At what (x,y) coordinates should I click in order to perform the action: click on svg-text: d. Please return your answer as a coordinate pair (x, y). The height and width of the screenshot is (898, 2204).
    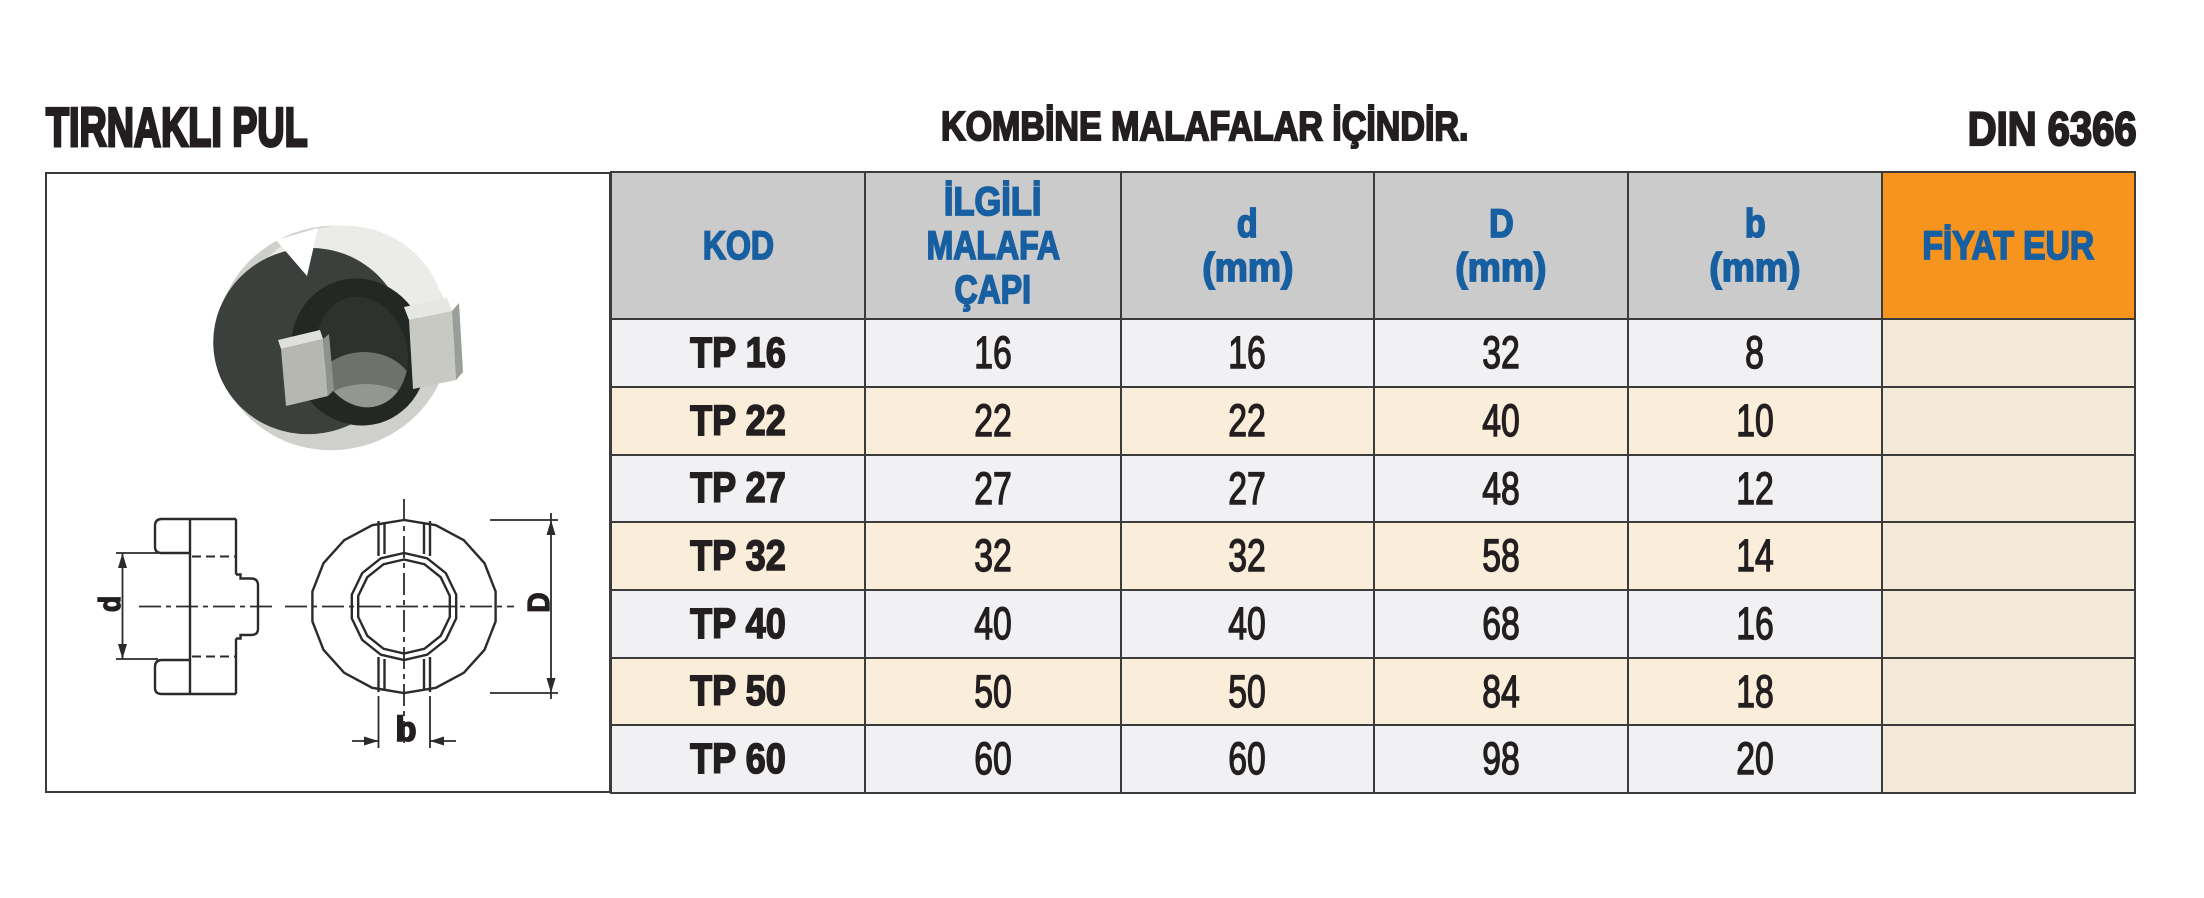
    Looking at the image, I should click on (110, 604).